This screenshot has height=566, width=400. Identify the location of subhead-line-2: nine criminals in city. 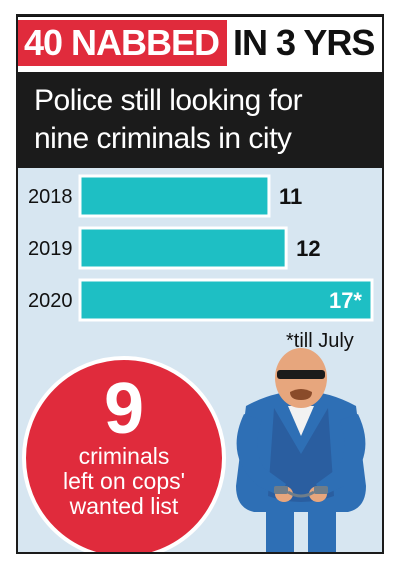
(163, 138).